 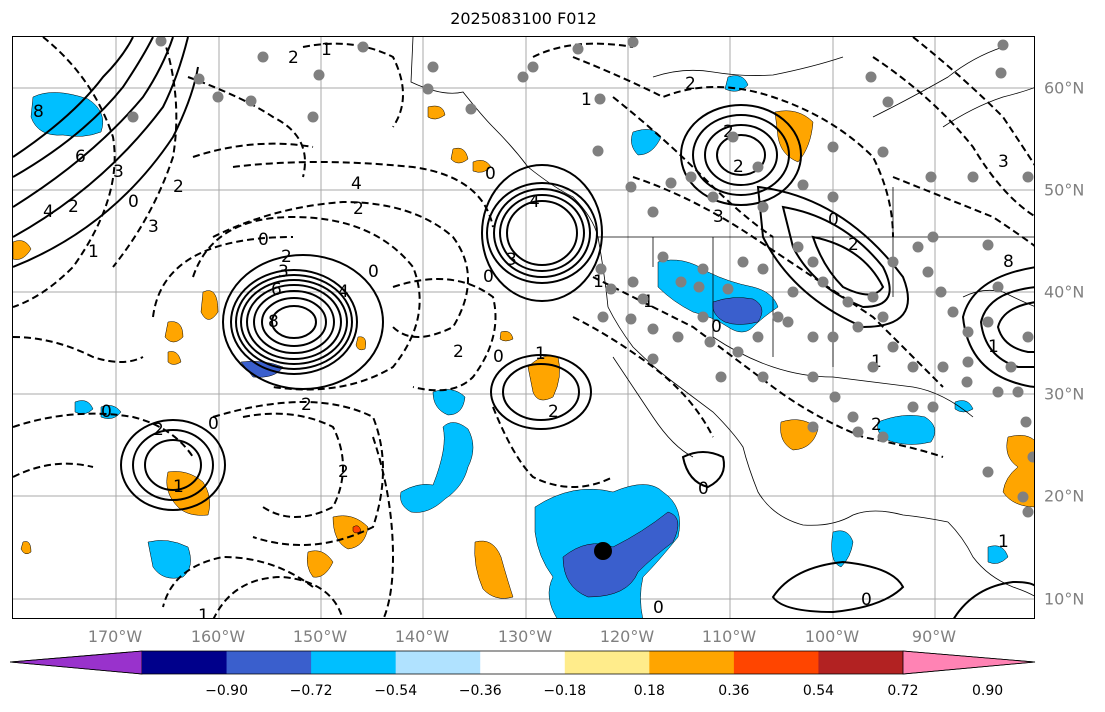 I want to click on lat-label-40n: 40°N, so click(x=1064, y=292).